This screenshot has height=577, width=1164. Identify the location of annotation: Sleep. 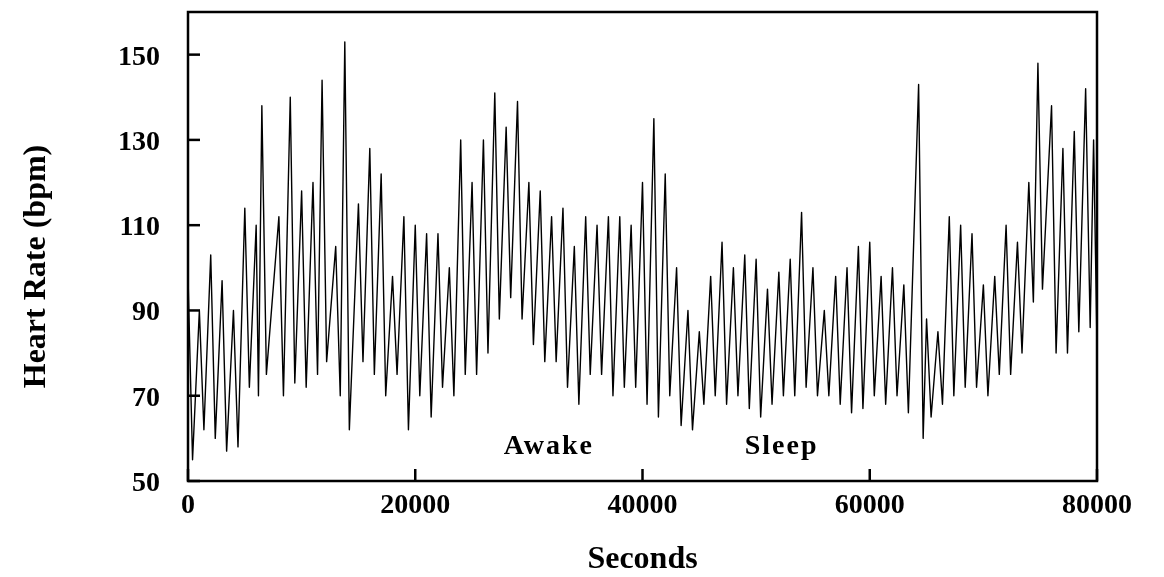
(781, 445).